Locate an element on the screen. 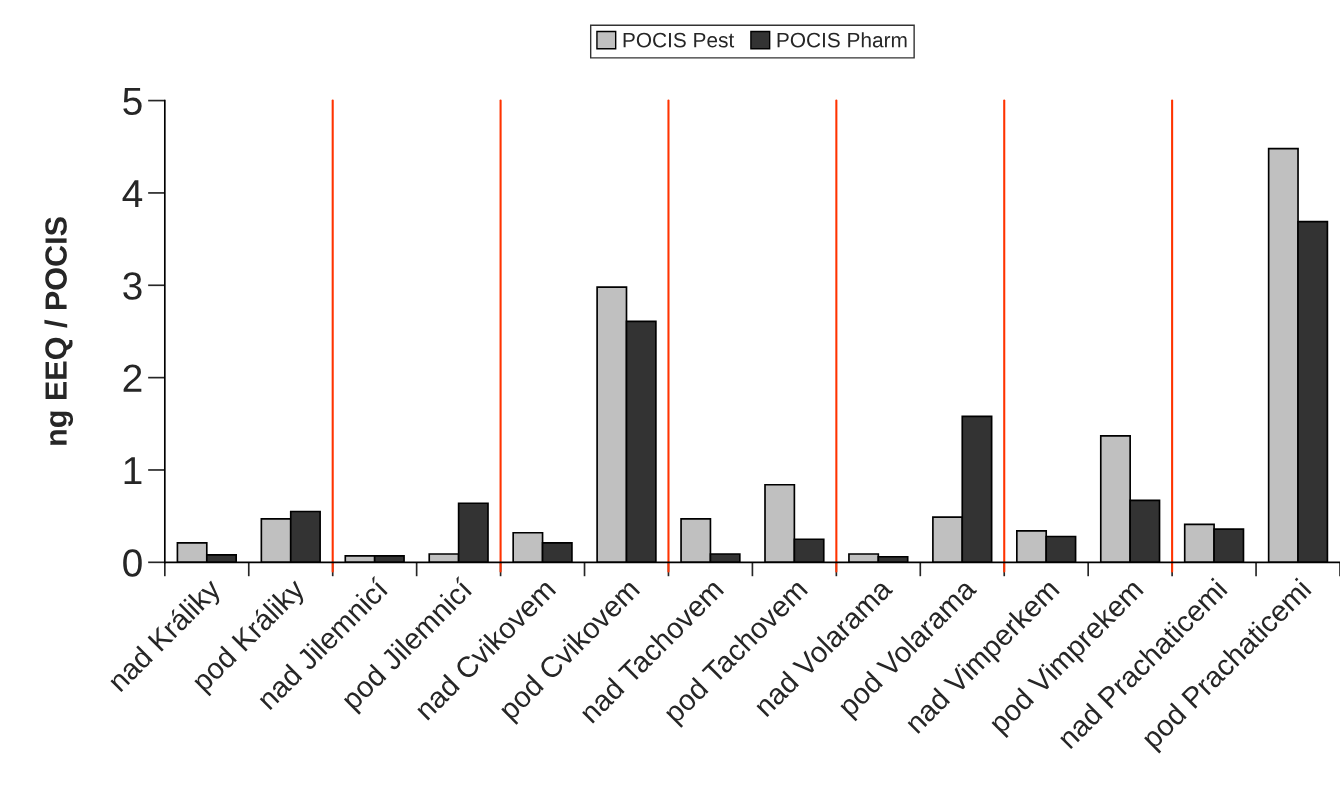 The height and width of the screenshot is (792, 1340). y-tick-label: 5 is located at coordinates (132, 101).